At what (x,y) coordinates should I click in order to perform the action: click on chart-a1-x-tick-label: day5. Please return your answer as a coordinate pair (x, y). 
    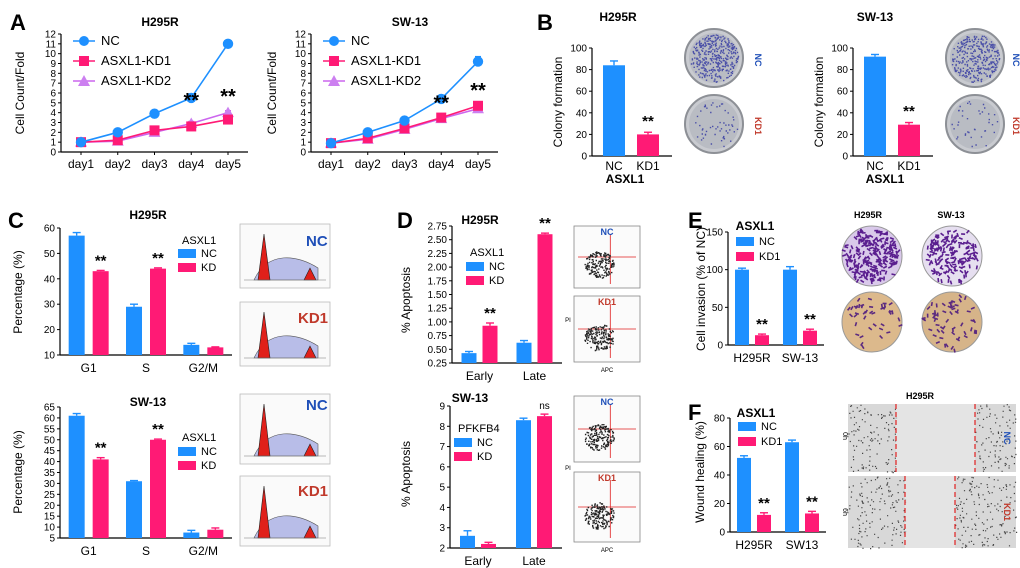
    Looking at the image, I should click on (228, 164).